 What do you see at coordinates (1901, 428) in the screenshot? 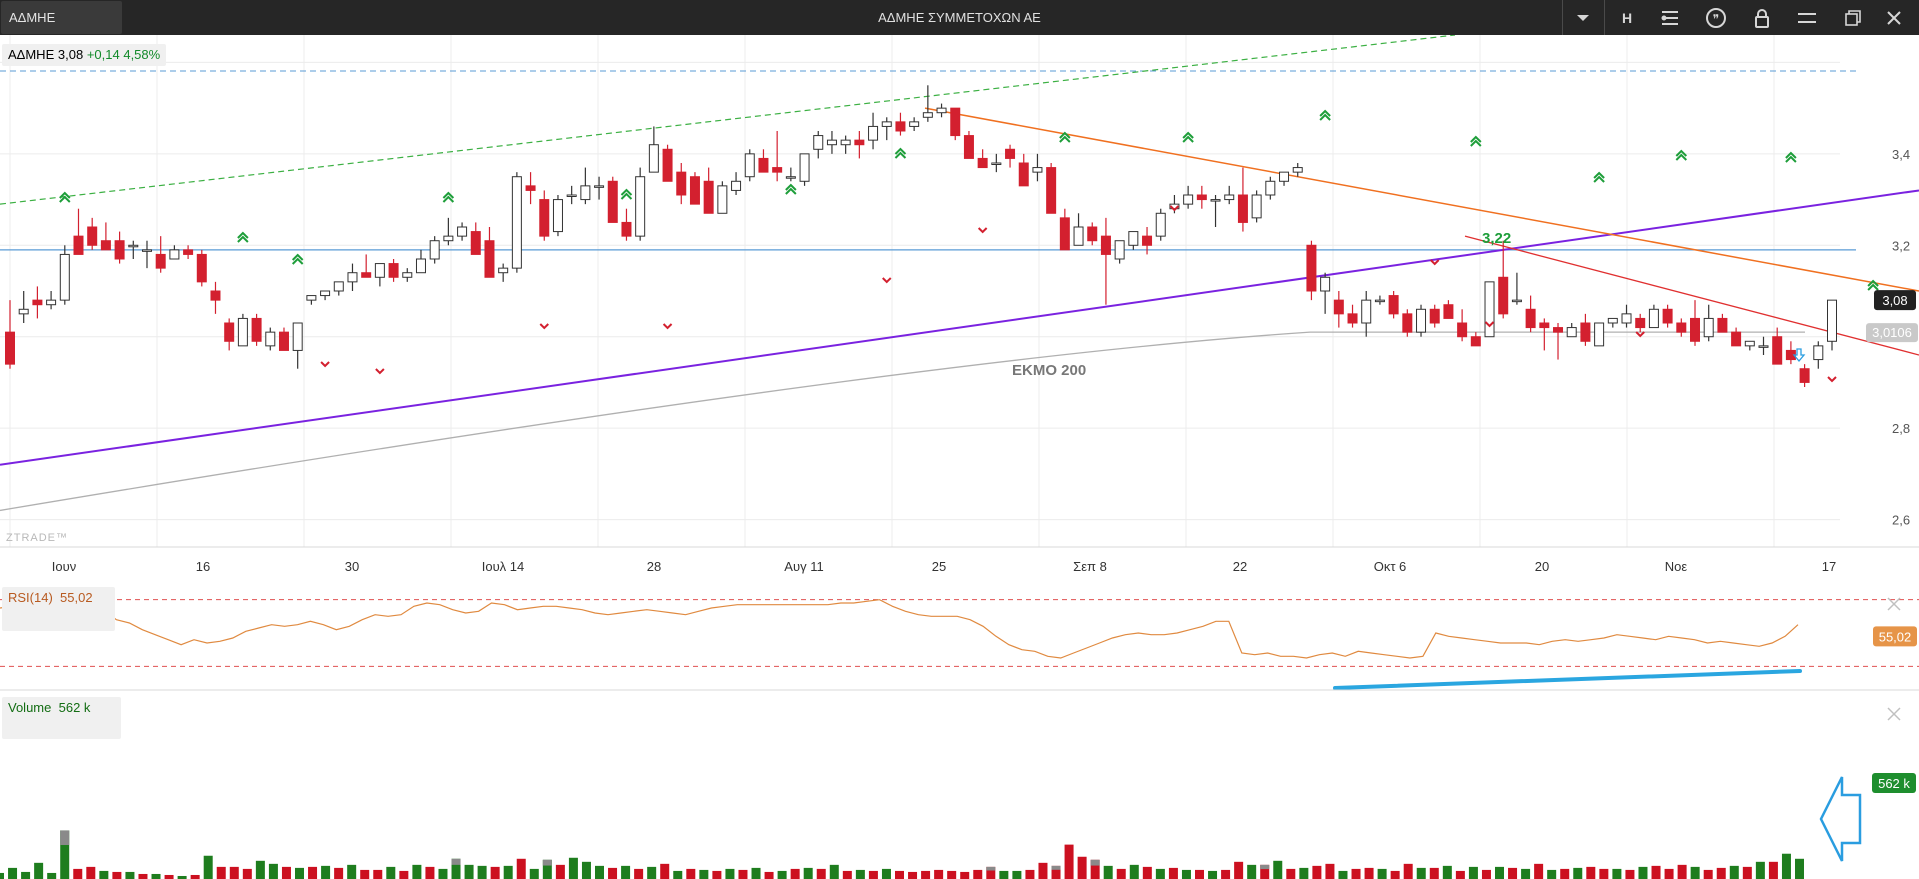
I see `y-tick-label: 2,8` at bounding box center [1901, 428].